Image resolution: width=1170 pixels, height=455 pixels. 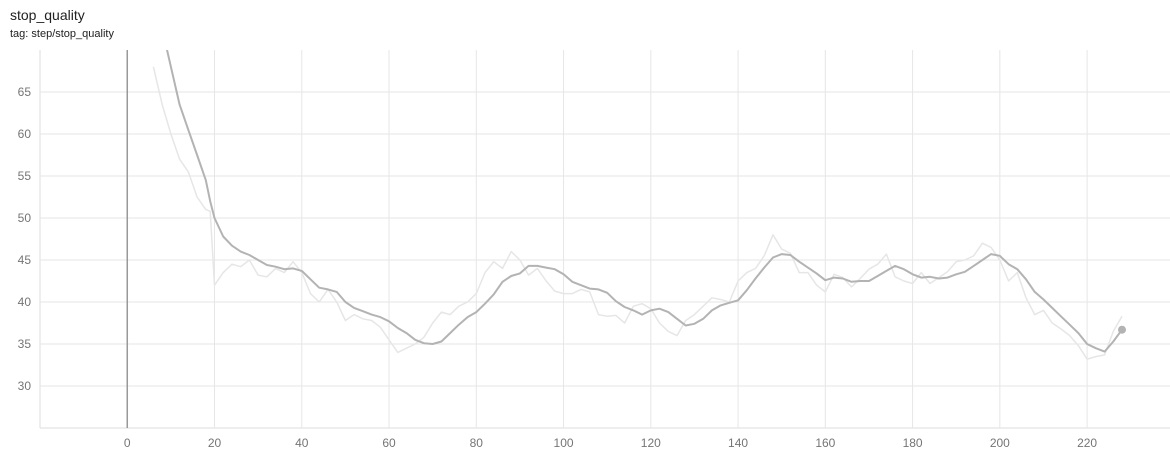 What do you see at coordinates (389, 443) in the screenshot?
I see `x-tick-label: 60` at bounding box center [389, 443].